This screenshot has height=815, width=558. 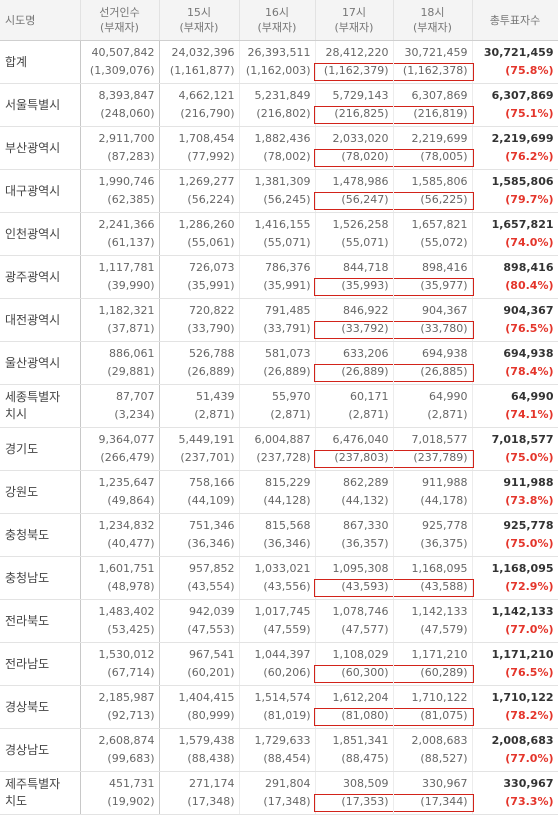 I want to click on absentee-value: (35,991), so click(x=211, y=285).